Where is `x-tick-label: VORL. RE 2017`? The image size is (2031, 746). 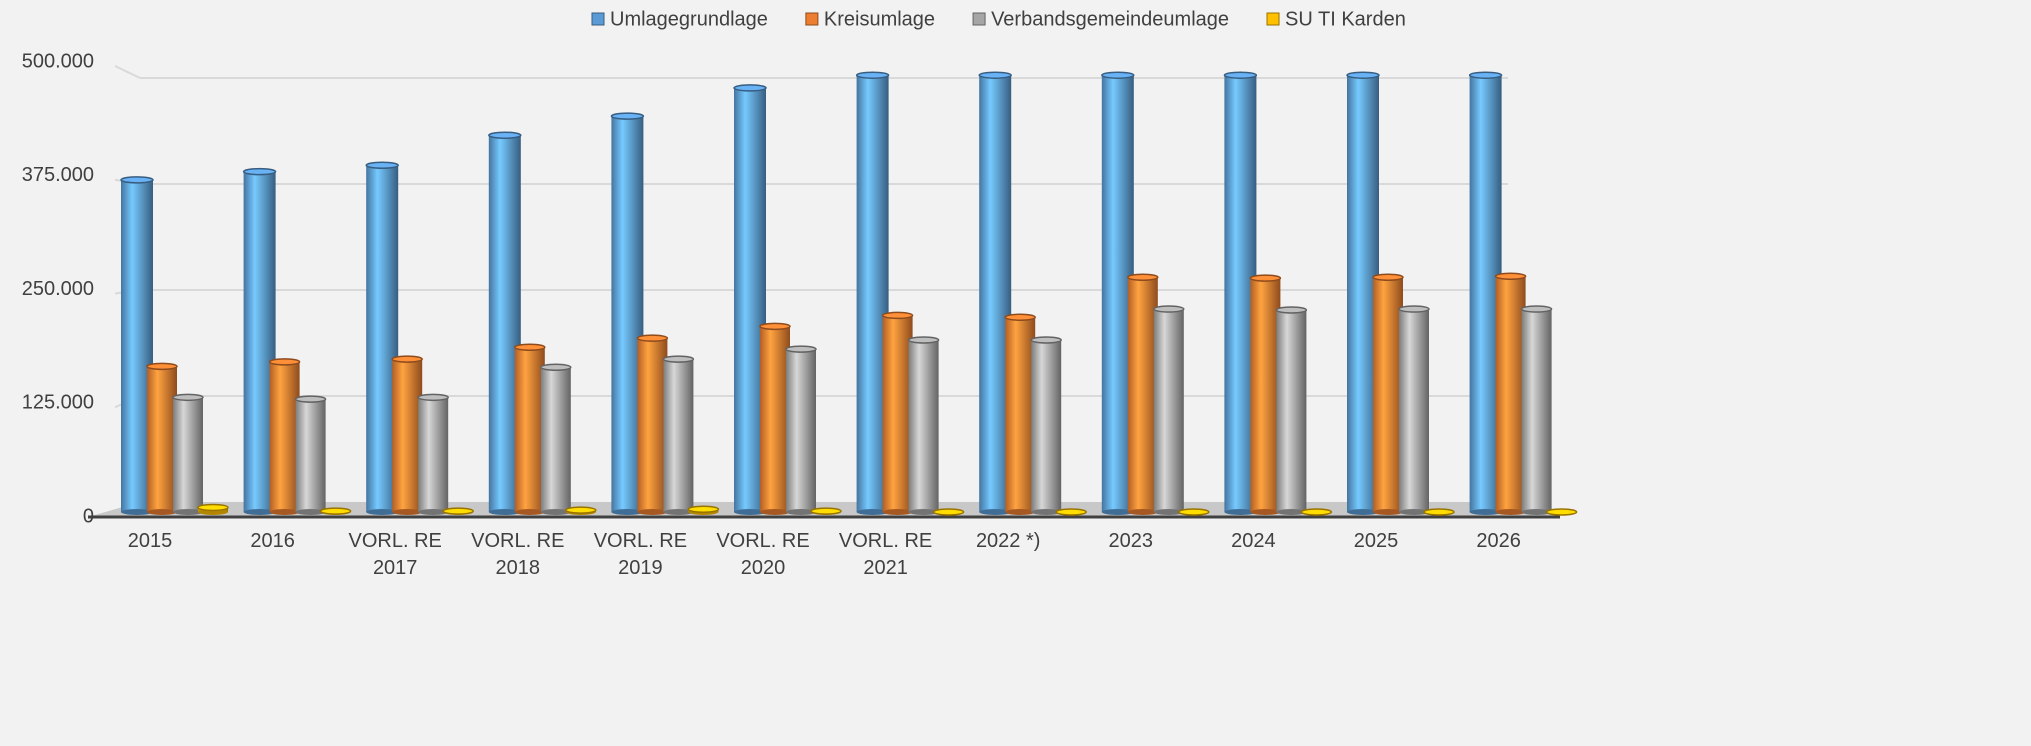 x-tick-label: VORL. RE 2017 is located at coordinates (395, 555).